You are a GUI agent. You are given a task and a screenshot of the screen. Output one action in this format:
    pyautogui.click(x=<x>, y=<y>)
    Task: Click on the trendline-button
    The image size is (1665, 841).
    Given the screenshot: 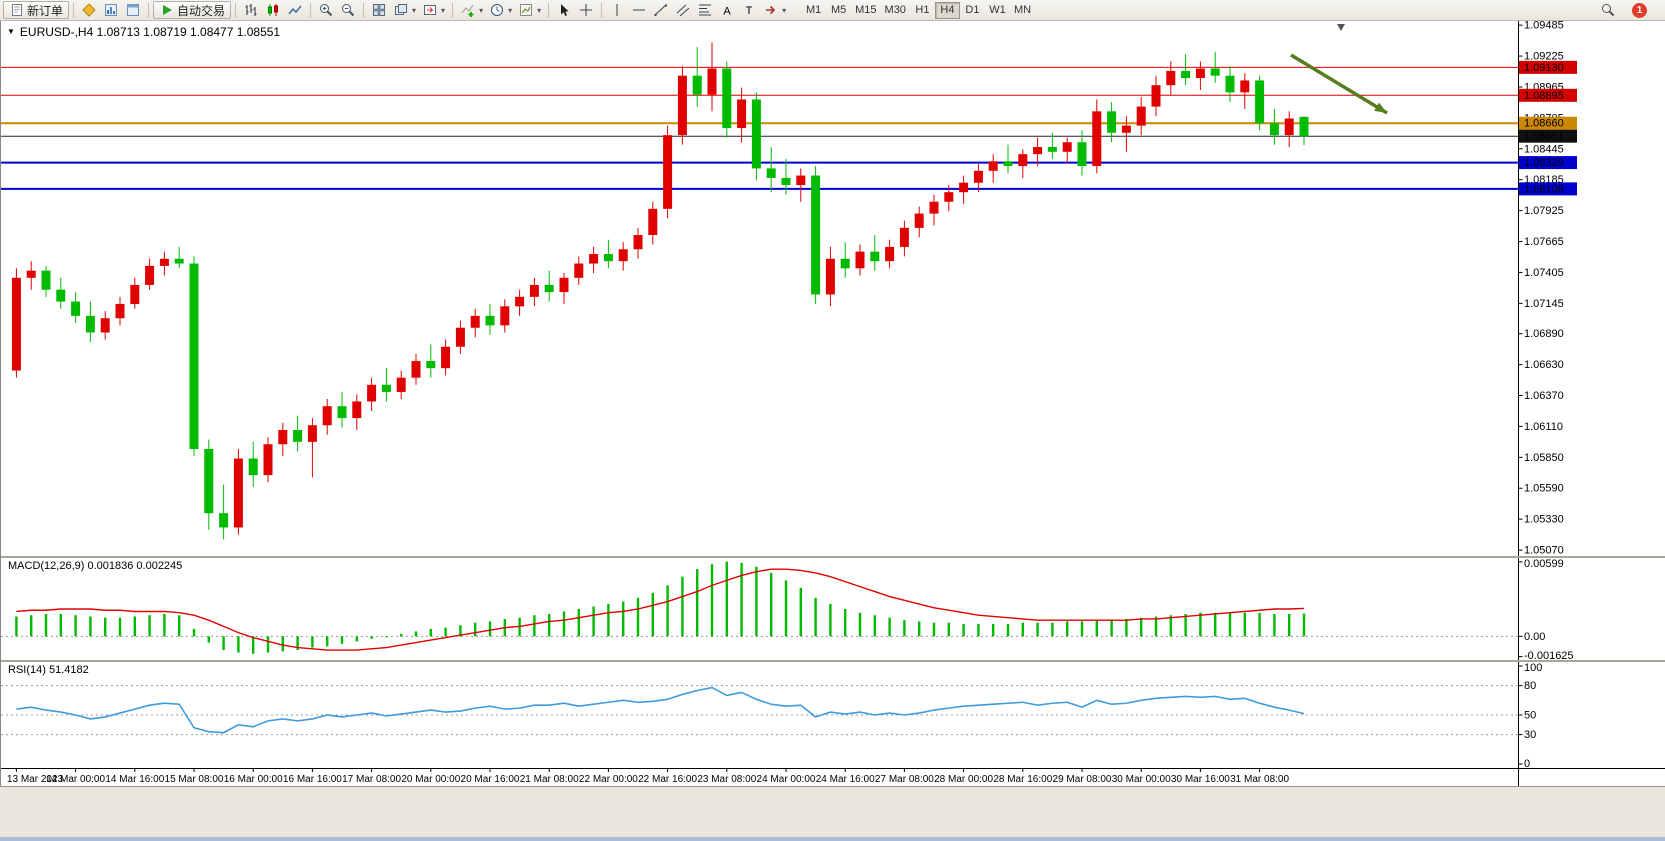 What is the action you would take?
    pyautogui.click(x=661, y=10)
    